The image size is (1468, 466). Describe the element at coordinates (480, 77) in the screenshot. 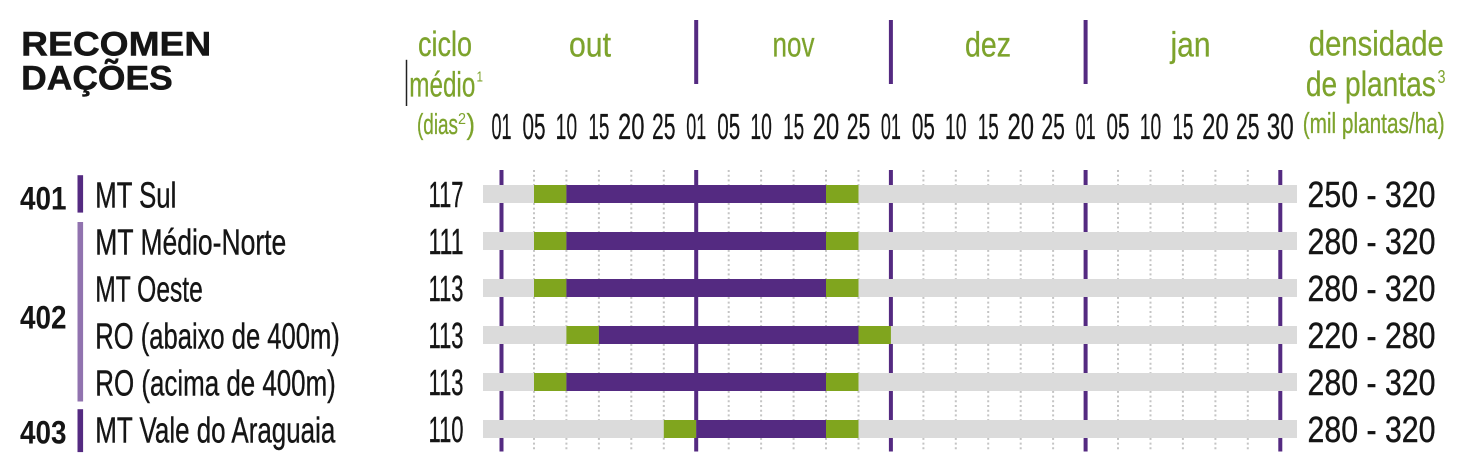

I see `svg-text: 1` at that location.